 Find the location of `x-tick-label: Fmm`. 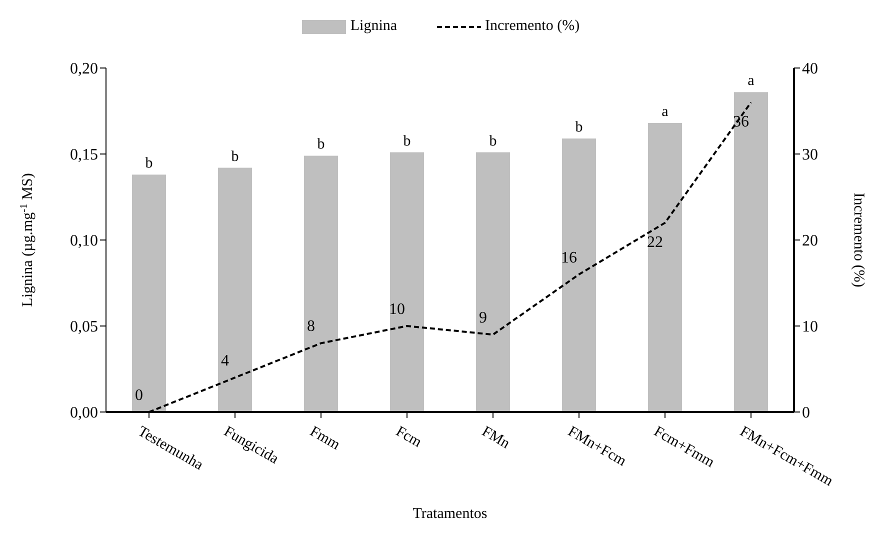

x-tick-label: Fmm is located at coordinates (325, 439).